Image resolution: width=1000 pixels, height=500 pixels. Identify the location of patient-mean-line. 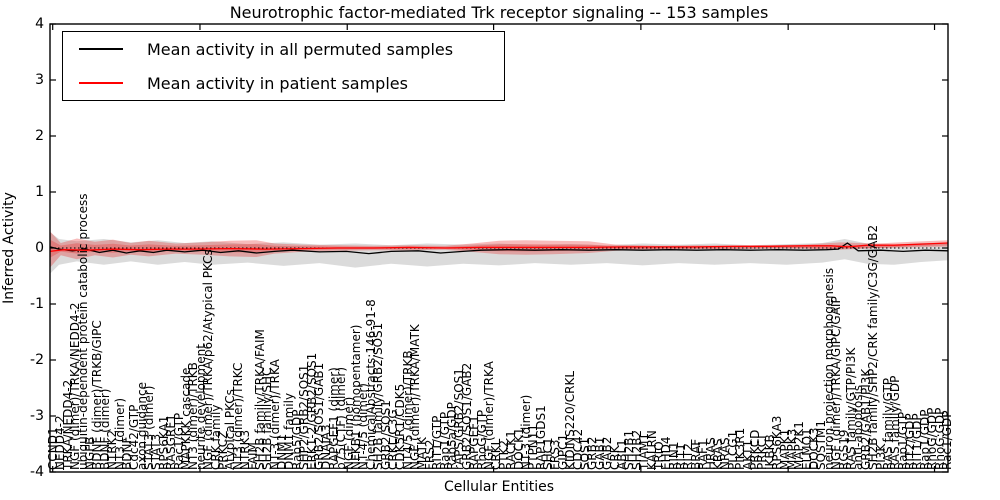
(499, 247).